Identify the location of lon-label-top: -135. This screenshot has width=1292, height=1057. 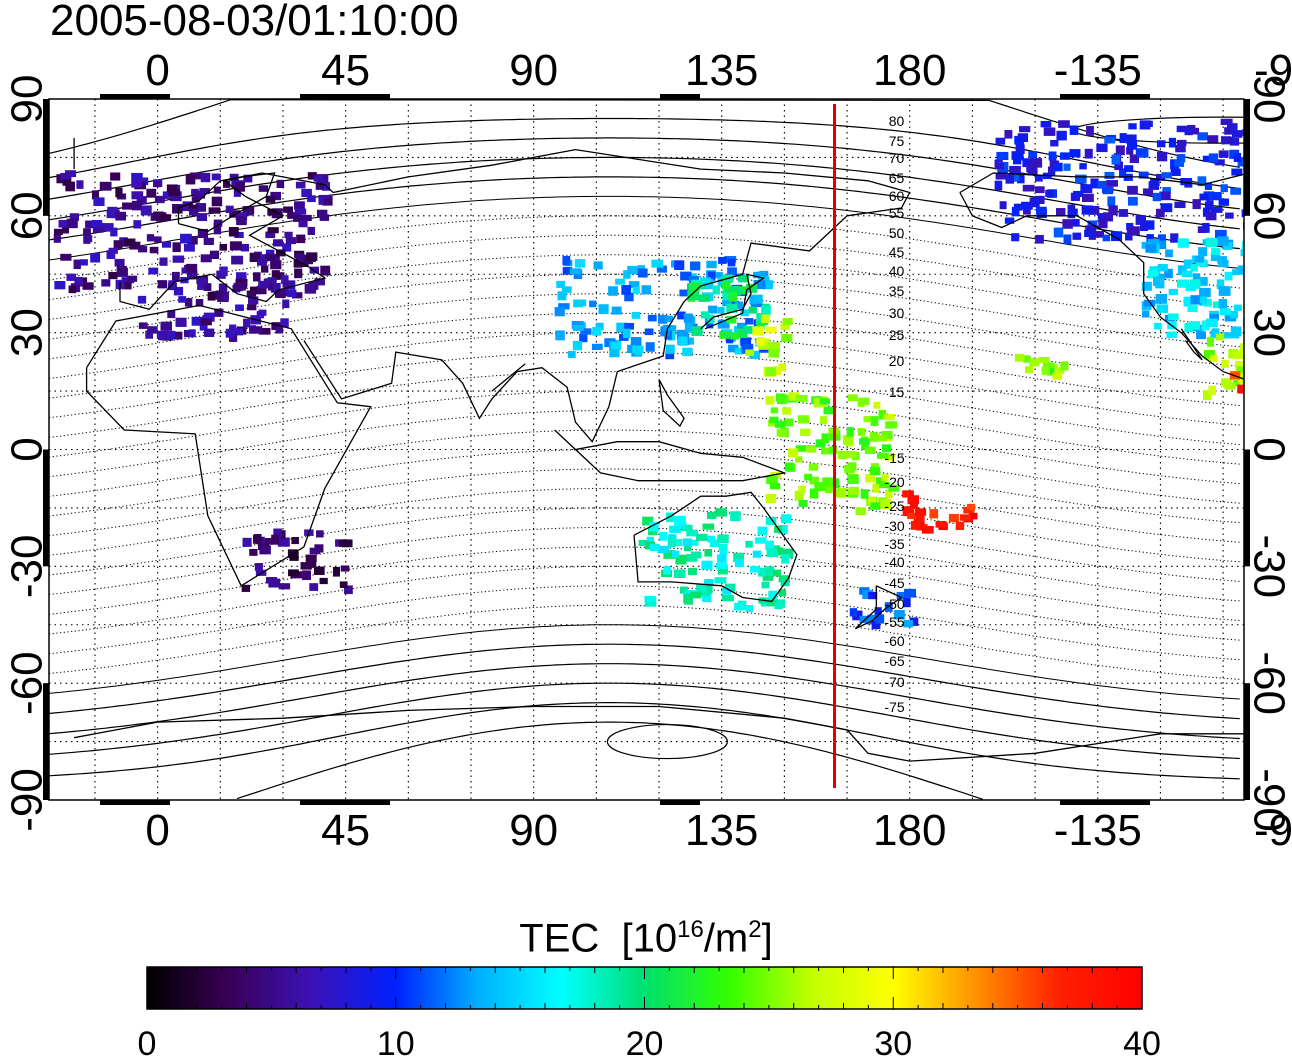
(1098, 70).